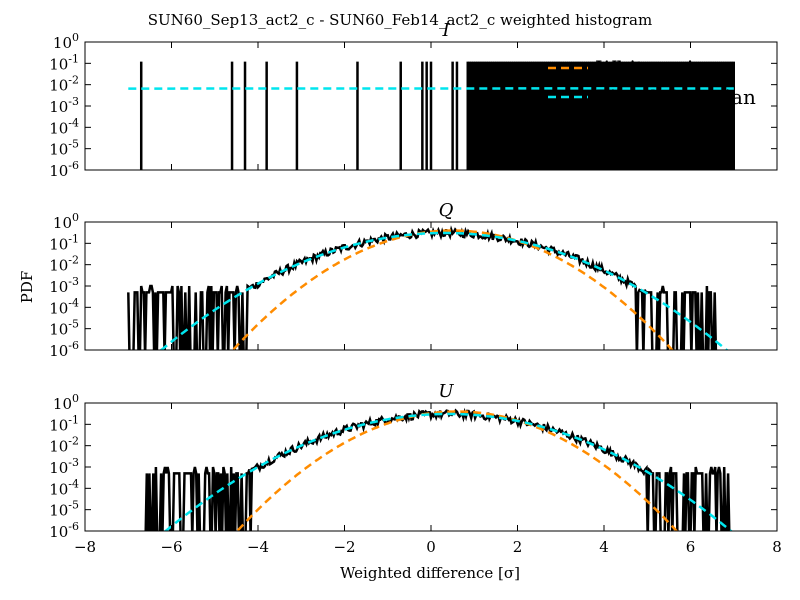  I want to click on x-tick-label: 0, so click(431, 547).